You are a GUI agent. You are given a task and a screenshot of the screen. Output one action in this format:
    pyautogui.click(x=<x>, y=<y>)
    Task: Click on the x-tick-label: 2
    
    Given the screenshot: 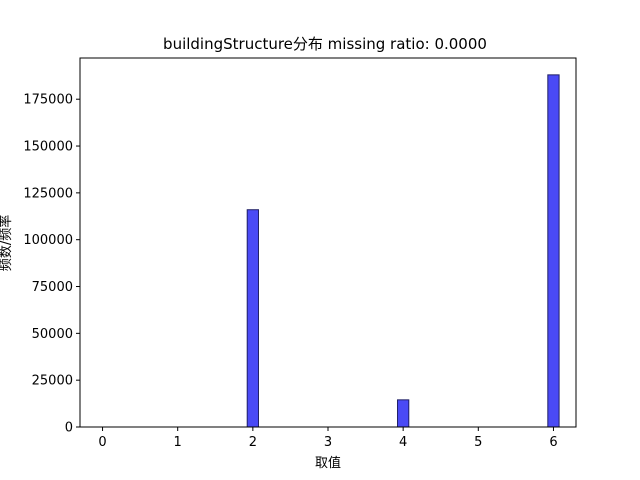 What is the action you would take?
    pyautogui.click(x=253, y=442)
    